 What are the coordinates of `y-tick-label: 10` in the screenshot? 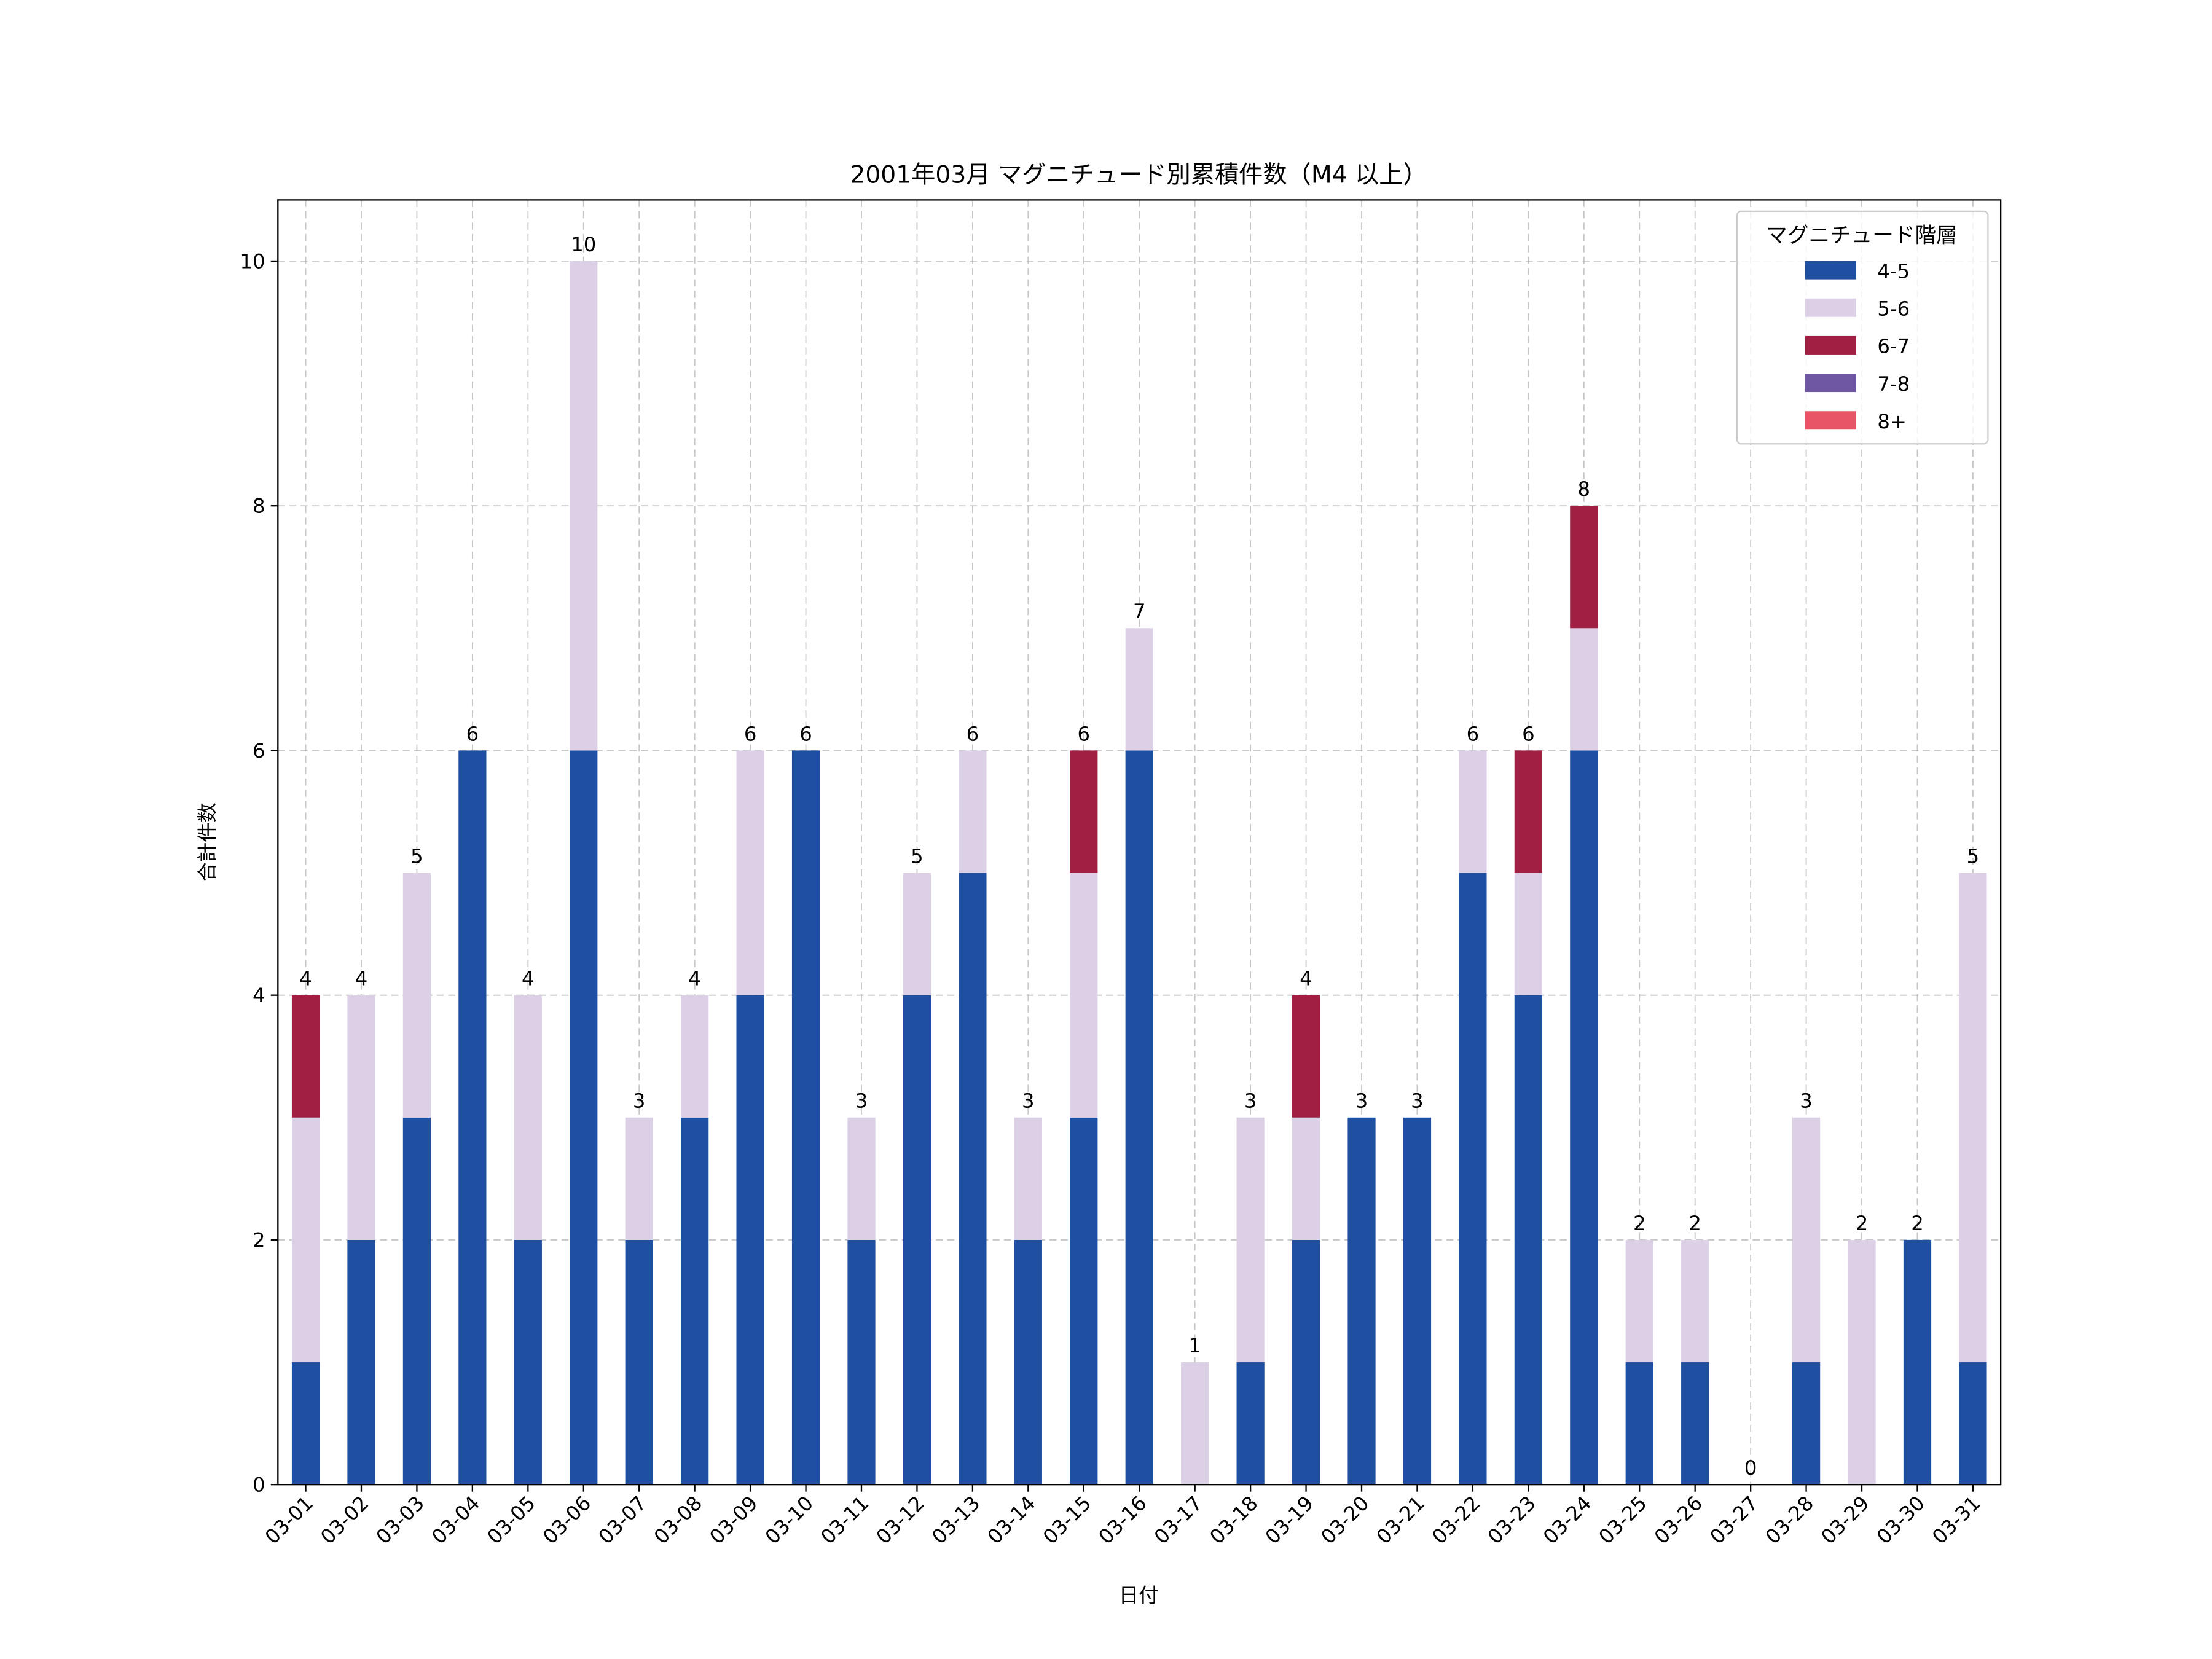 It's located at (252, 261).